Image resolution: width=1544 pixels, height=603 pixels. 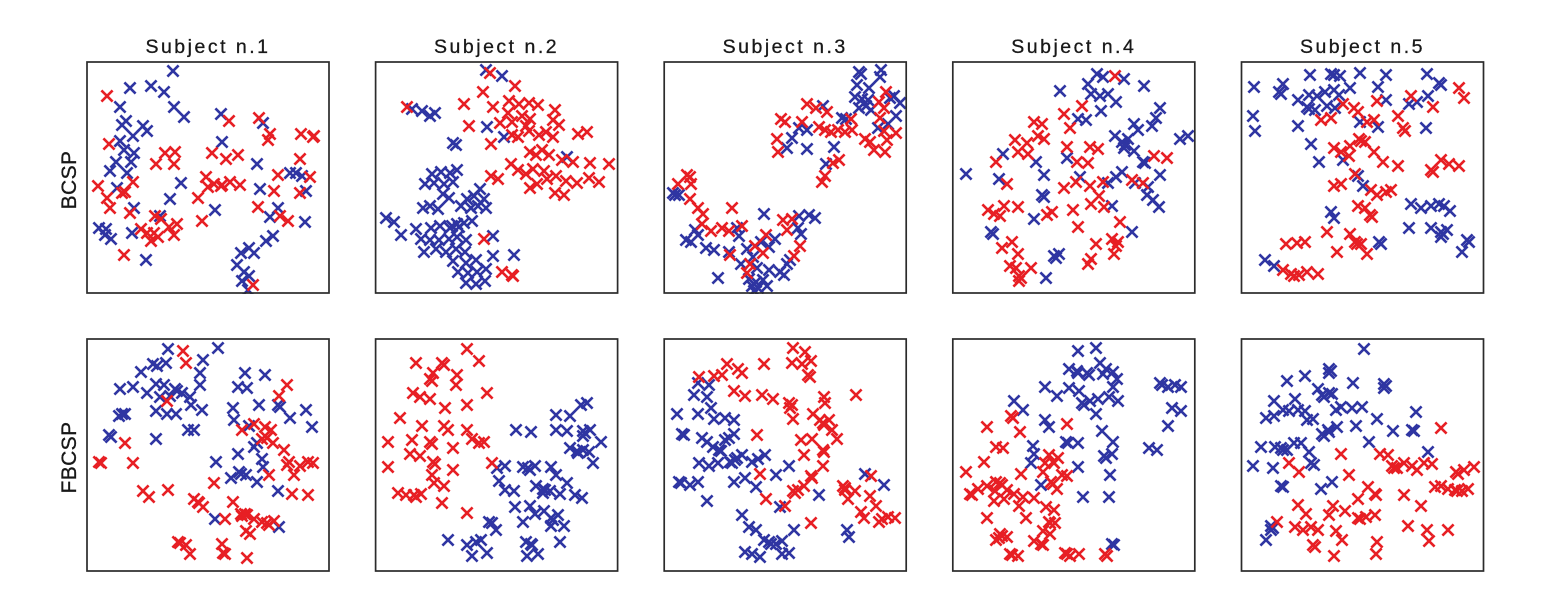 I want to click on svg-text: Subject n.4, so click(x=1073, y=47).